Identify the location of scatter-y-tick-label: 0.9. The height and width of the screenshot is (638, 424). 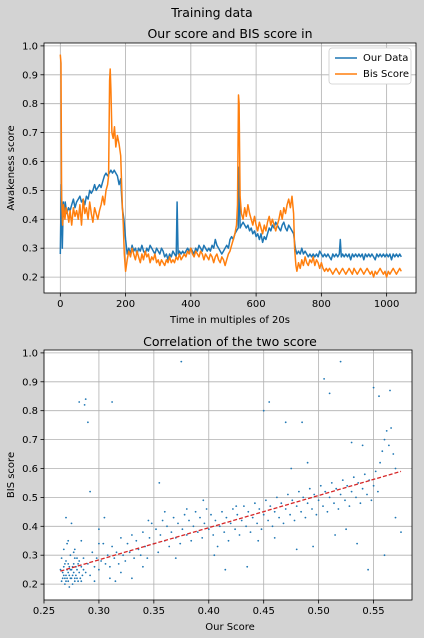
(30, 382).